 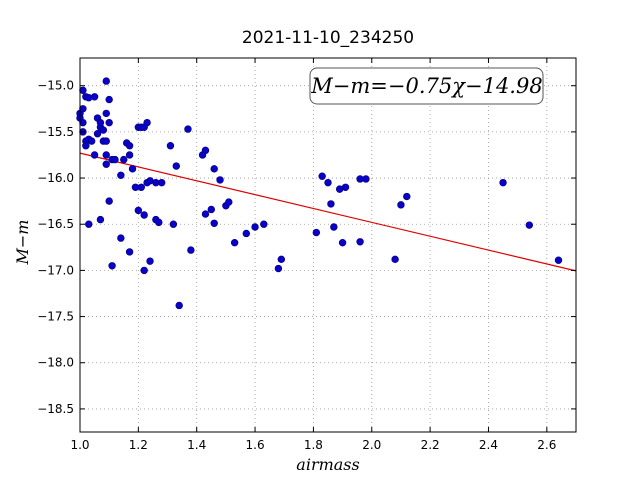 I want to click on chart-title: 2021-11-10_234250, so click(x=328, y=38).